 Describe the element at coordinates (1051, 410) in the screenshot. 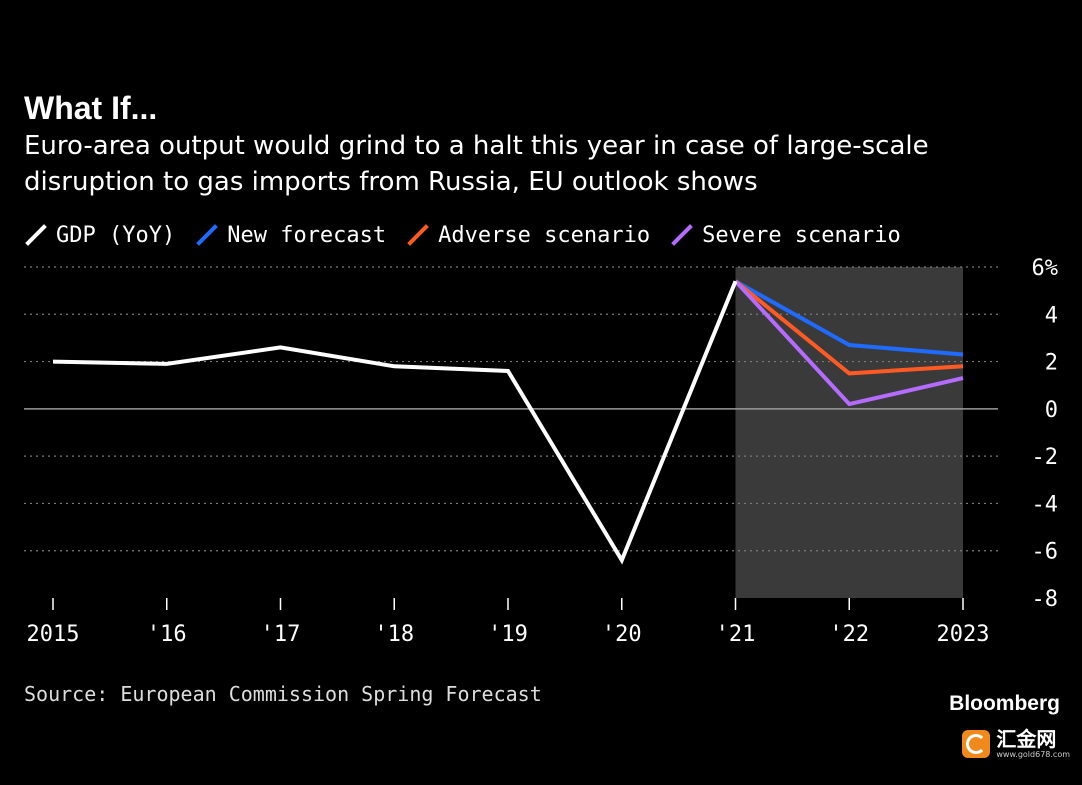

I see `y-tick-label: 0` at that location.